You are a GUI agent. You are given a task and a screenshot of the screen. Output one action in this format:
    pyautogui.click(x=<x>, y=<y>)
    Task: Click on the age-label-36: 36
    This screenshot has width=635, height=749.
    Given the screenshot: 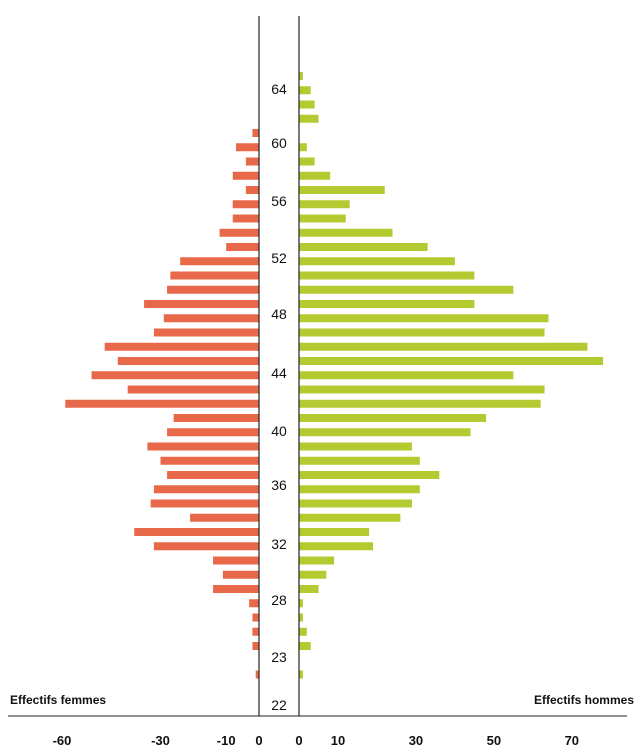 What is the action you would take?
    pyautogui.click(x=279, y=485)
    